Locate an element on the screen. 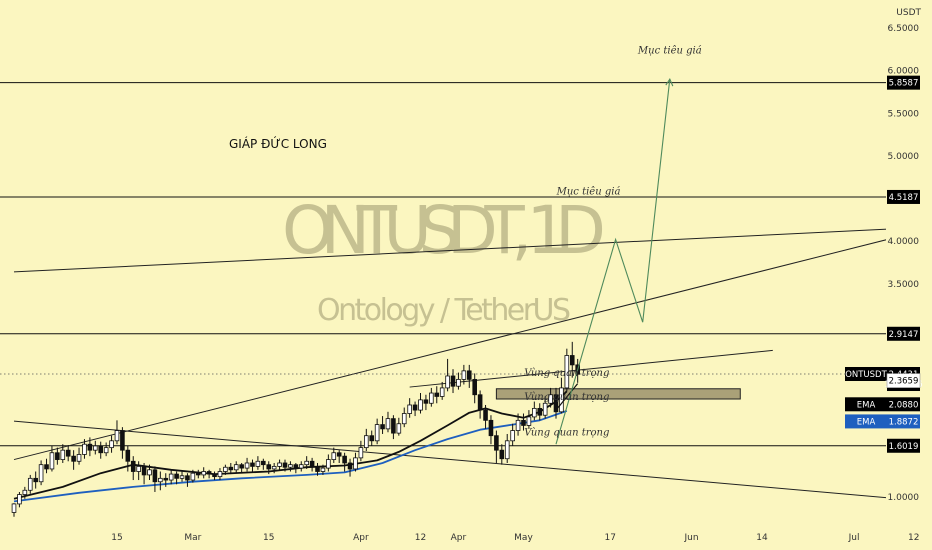 This screenshot has width=932, height=550. projection-path is located at coordinates (613, 262).